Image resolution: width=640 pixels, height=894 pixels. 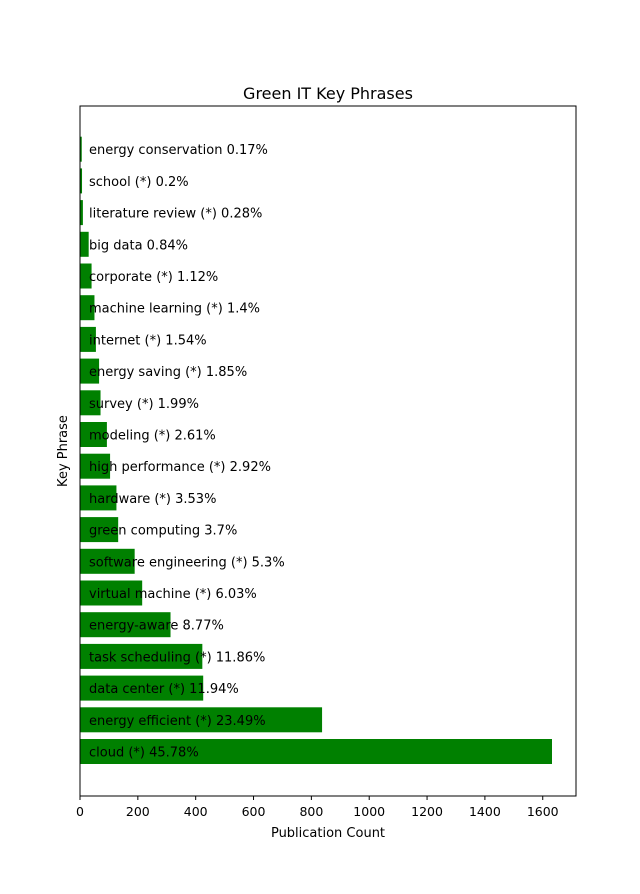 I want to click on bar-label: energy conservation 0.17%, so click(x=178, y=150).